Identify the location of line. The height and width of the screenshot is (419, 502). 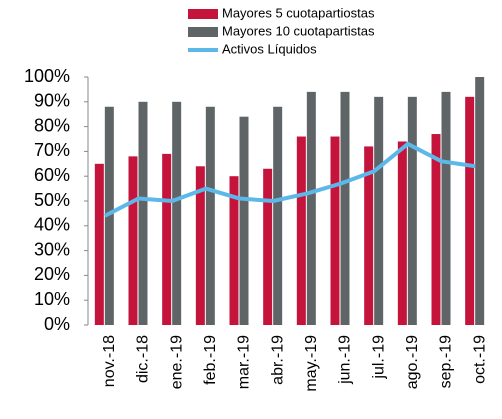
(289, 179).